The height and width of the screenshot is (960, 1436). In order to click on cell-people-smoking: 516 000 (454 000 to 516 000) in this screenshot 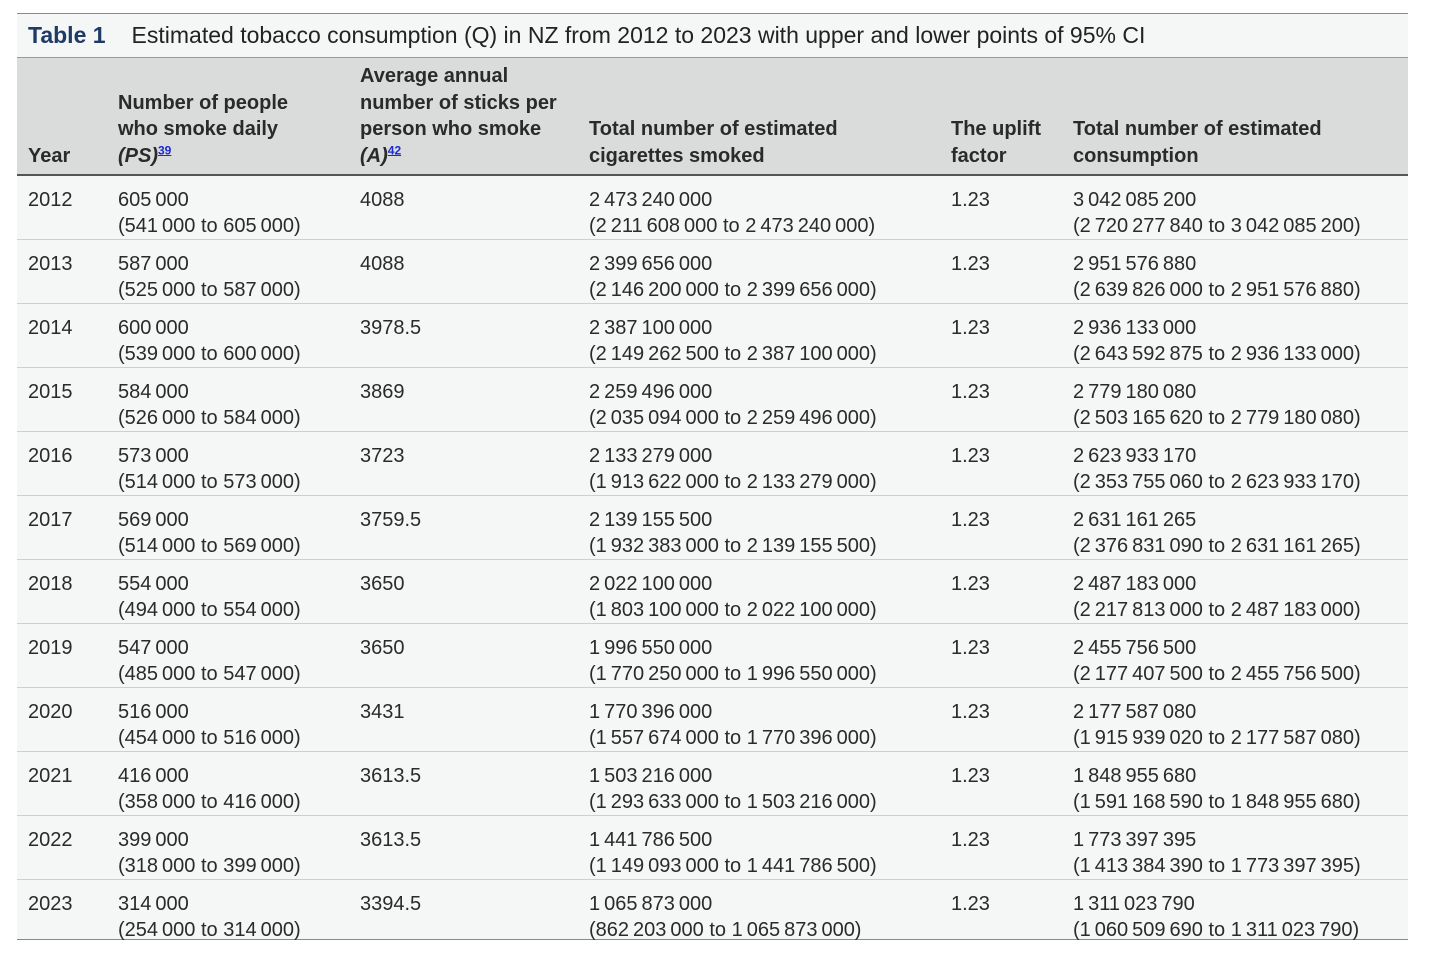, I will do `click(228, 719)`.